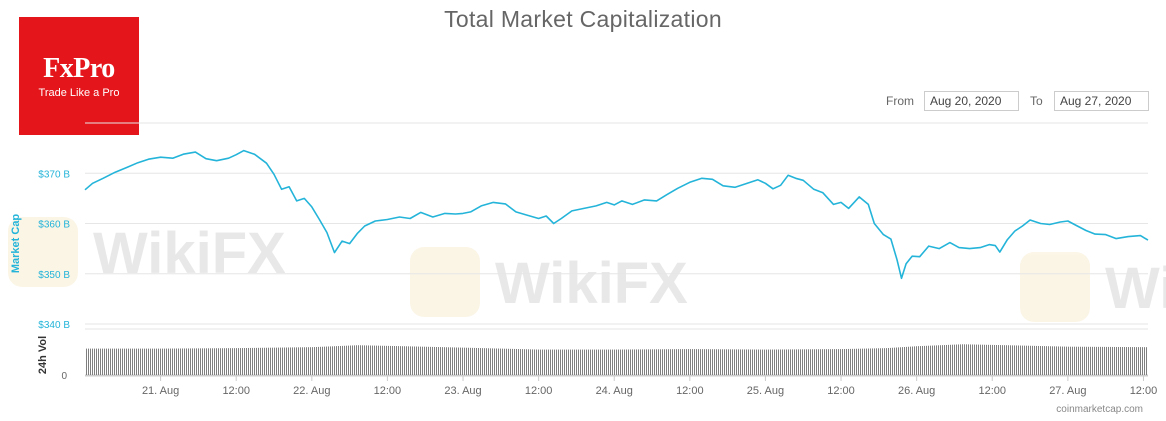 Image resolution: width=1166 pixels, height=421 pixels. I want to click on range-from-input, so click(971, 101).